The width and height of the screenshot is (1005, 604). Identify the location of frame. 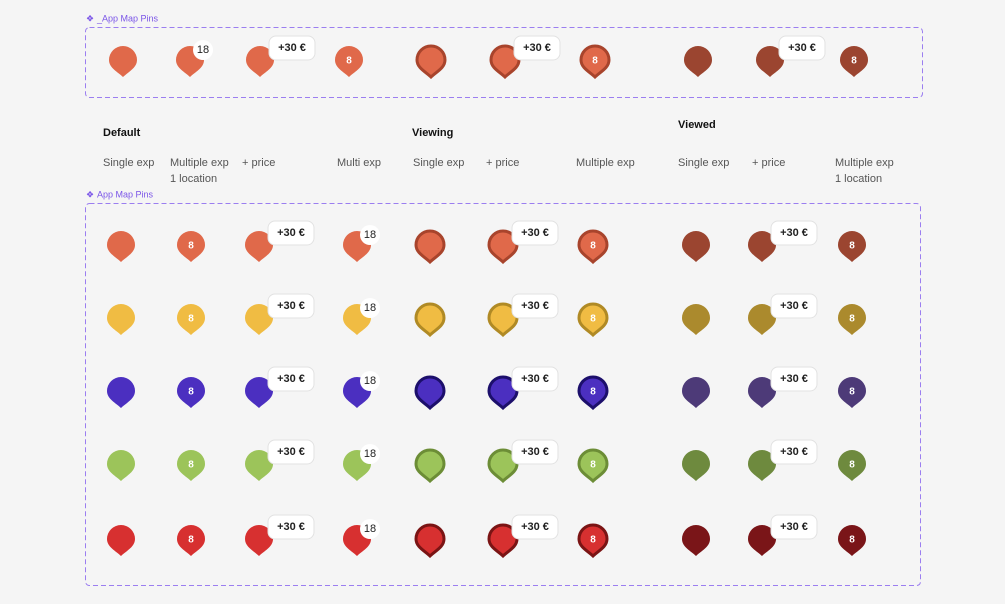
(504, 62).